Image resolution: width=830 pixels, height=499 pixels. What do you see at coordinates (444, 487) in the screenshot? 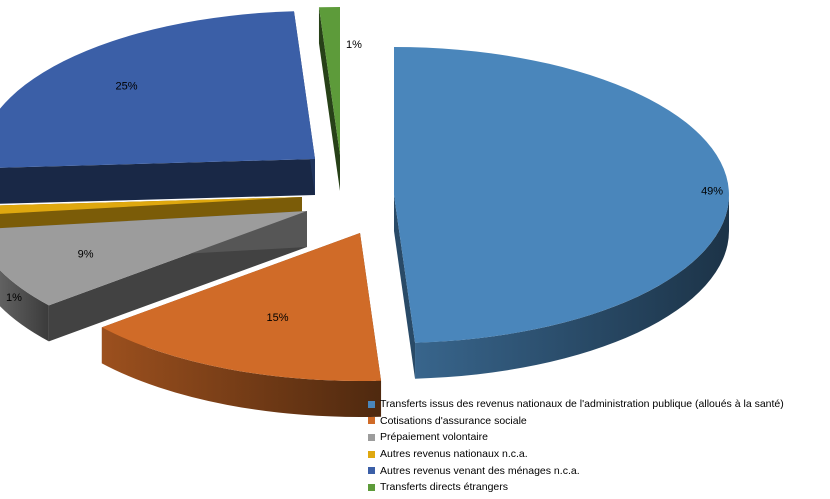
I see `legend-label: Transferts directs étrangers` at bounding box center [444, 487].